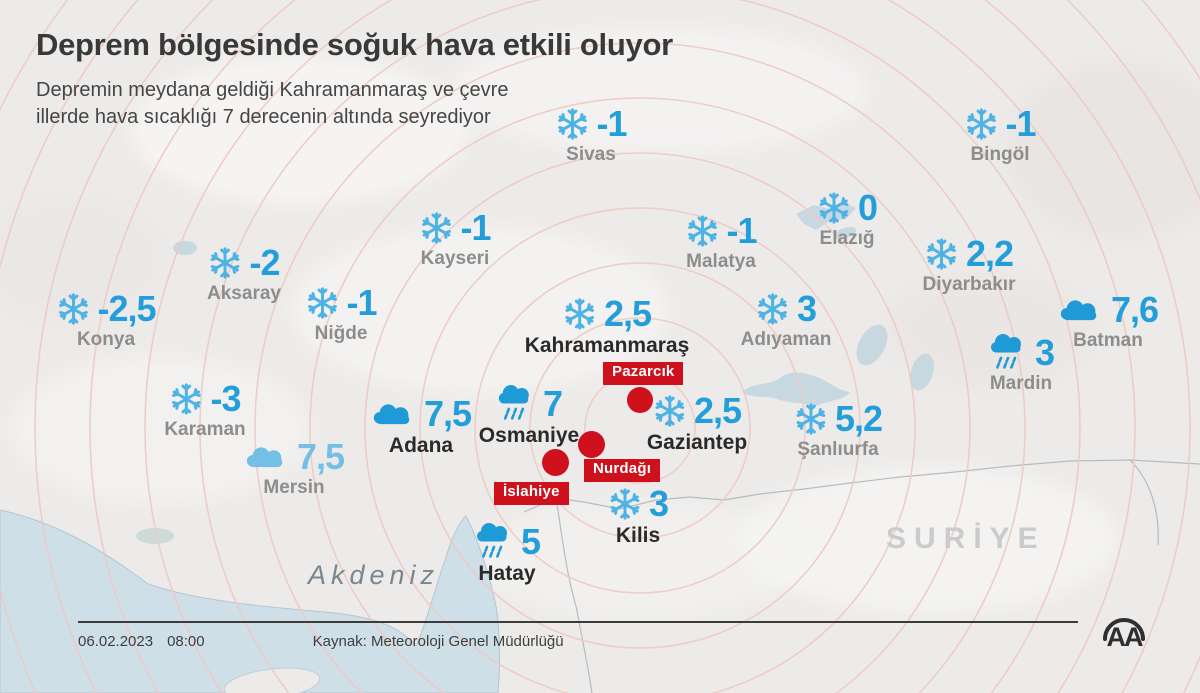  I want to click on city-label: Mersin, so click(294, 487).